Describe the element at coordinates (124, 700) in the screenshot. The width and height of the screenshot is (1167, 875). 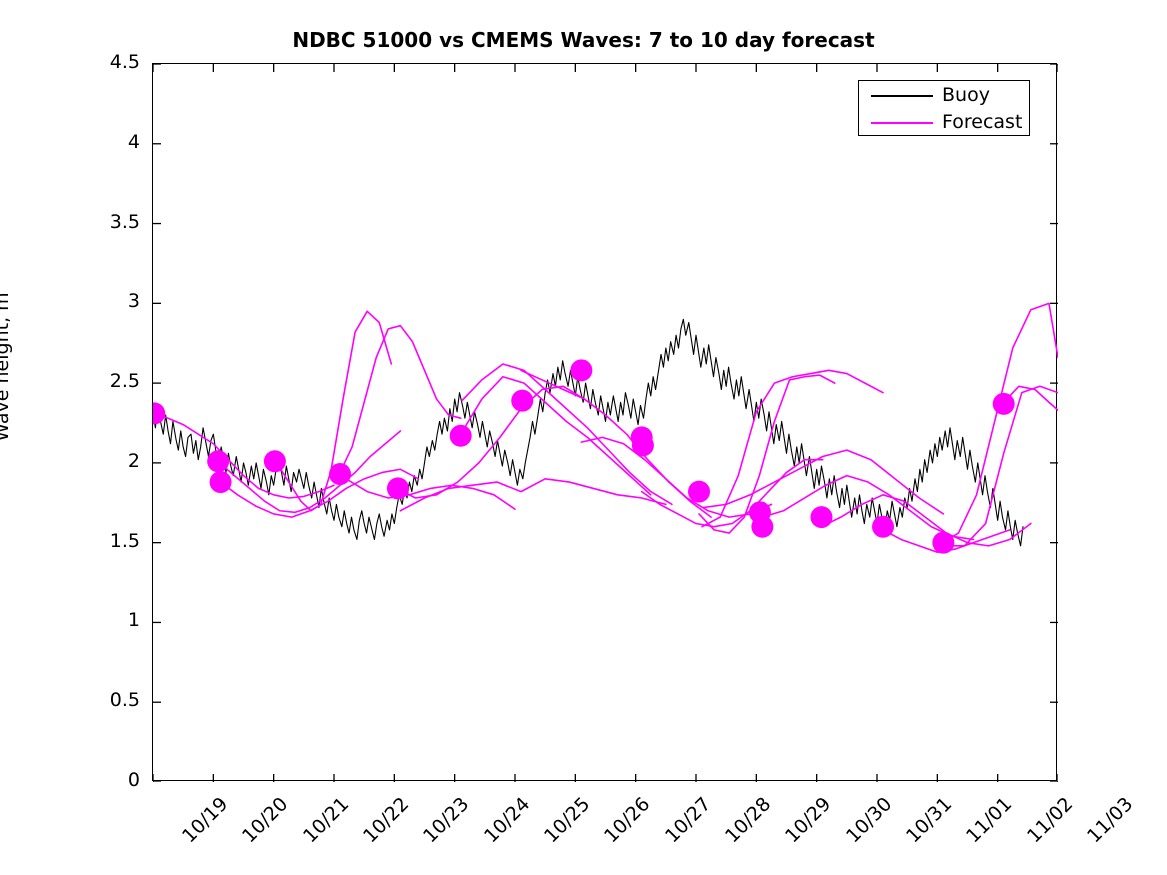
I see `y-tick-label: 0.5` at that location.